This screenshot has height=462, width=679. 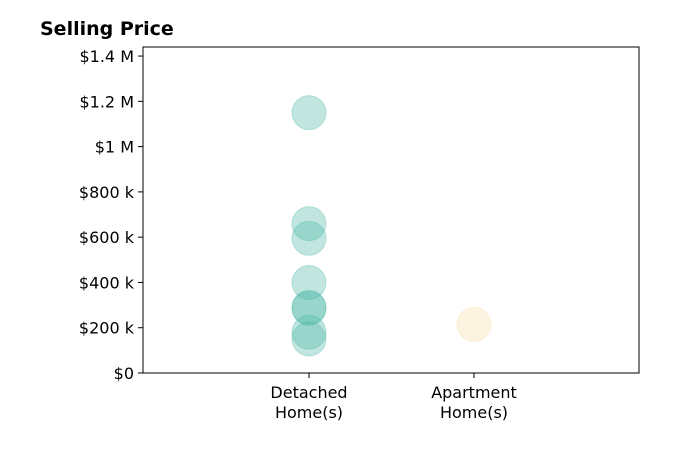 I want to click on x-tick-label: Detached Home(s), so click(x=308, y=402).